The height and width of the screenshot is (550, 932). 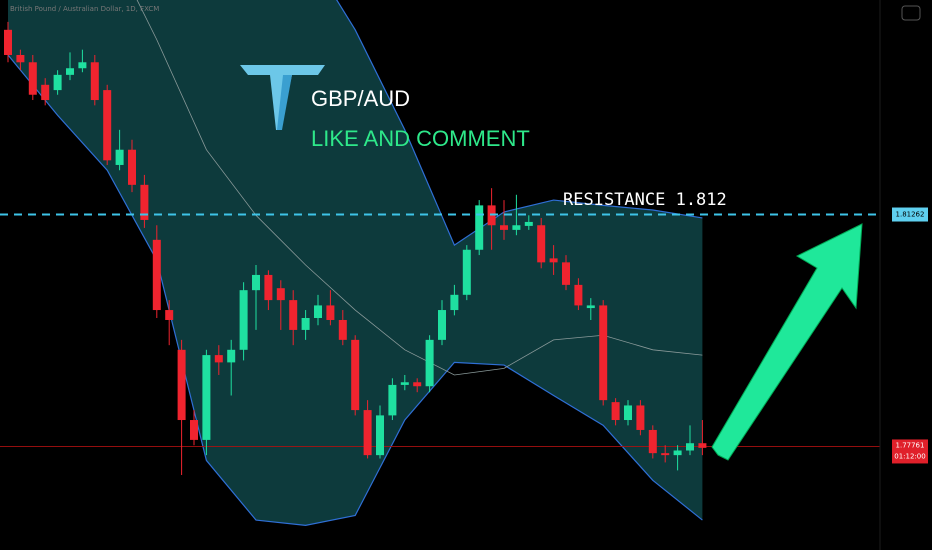 I want to click on resistance-tag, so click(x=910, y=214).